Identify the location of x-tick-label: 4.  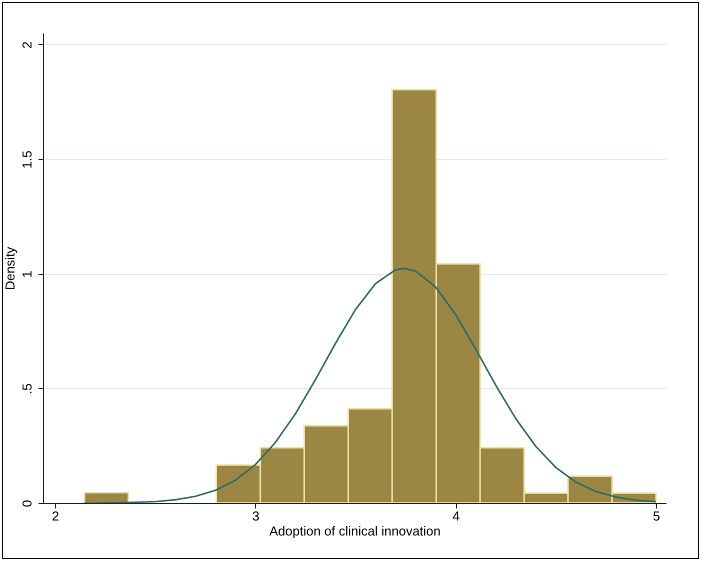
(456, 516).